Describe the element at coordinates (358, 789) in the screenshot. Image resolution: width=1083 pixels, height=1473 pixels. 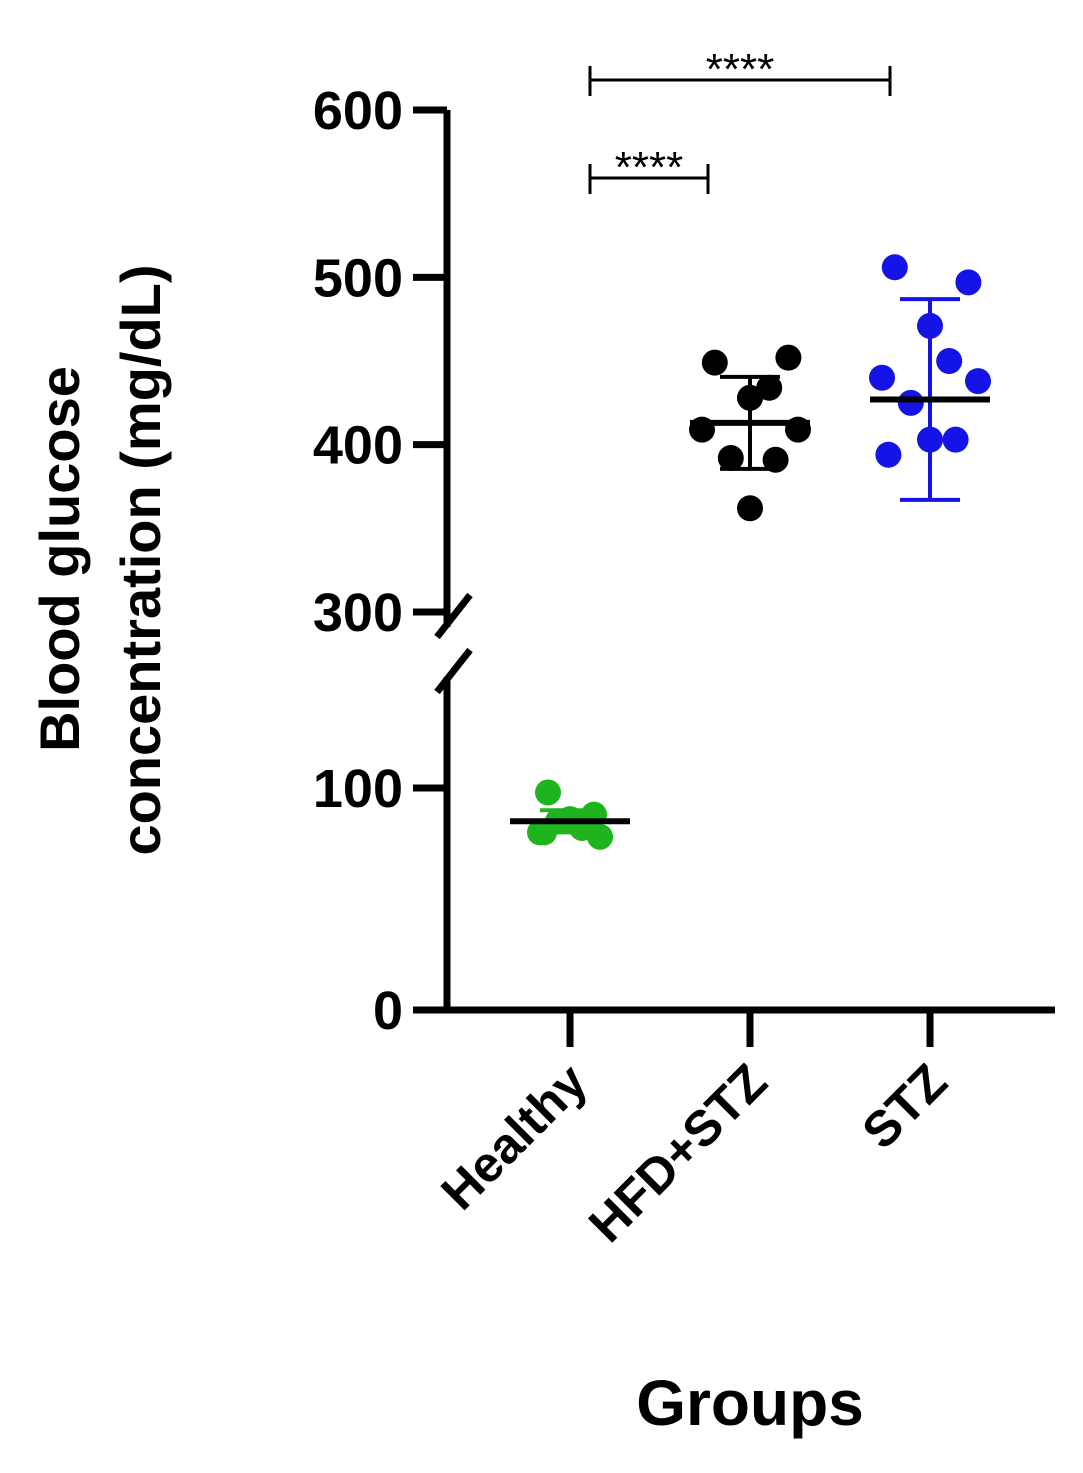
I see `y-tick-label: 100` at that location.